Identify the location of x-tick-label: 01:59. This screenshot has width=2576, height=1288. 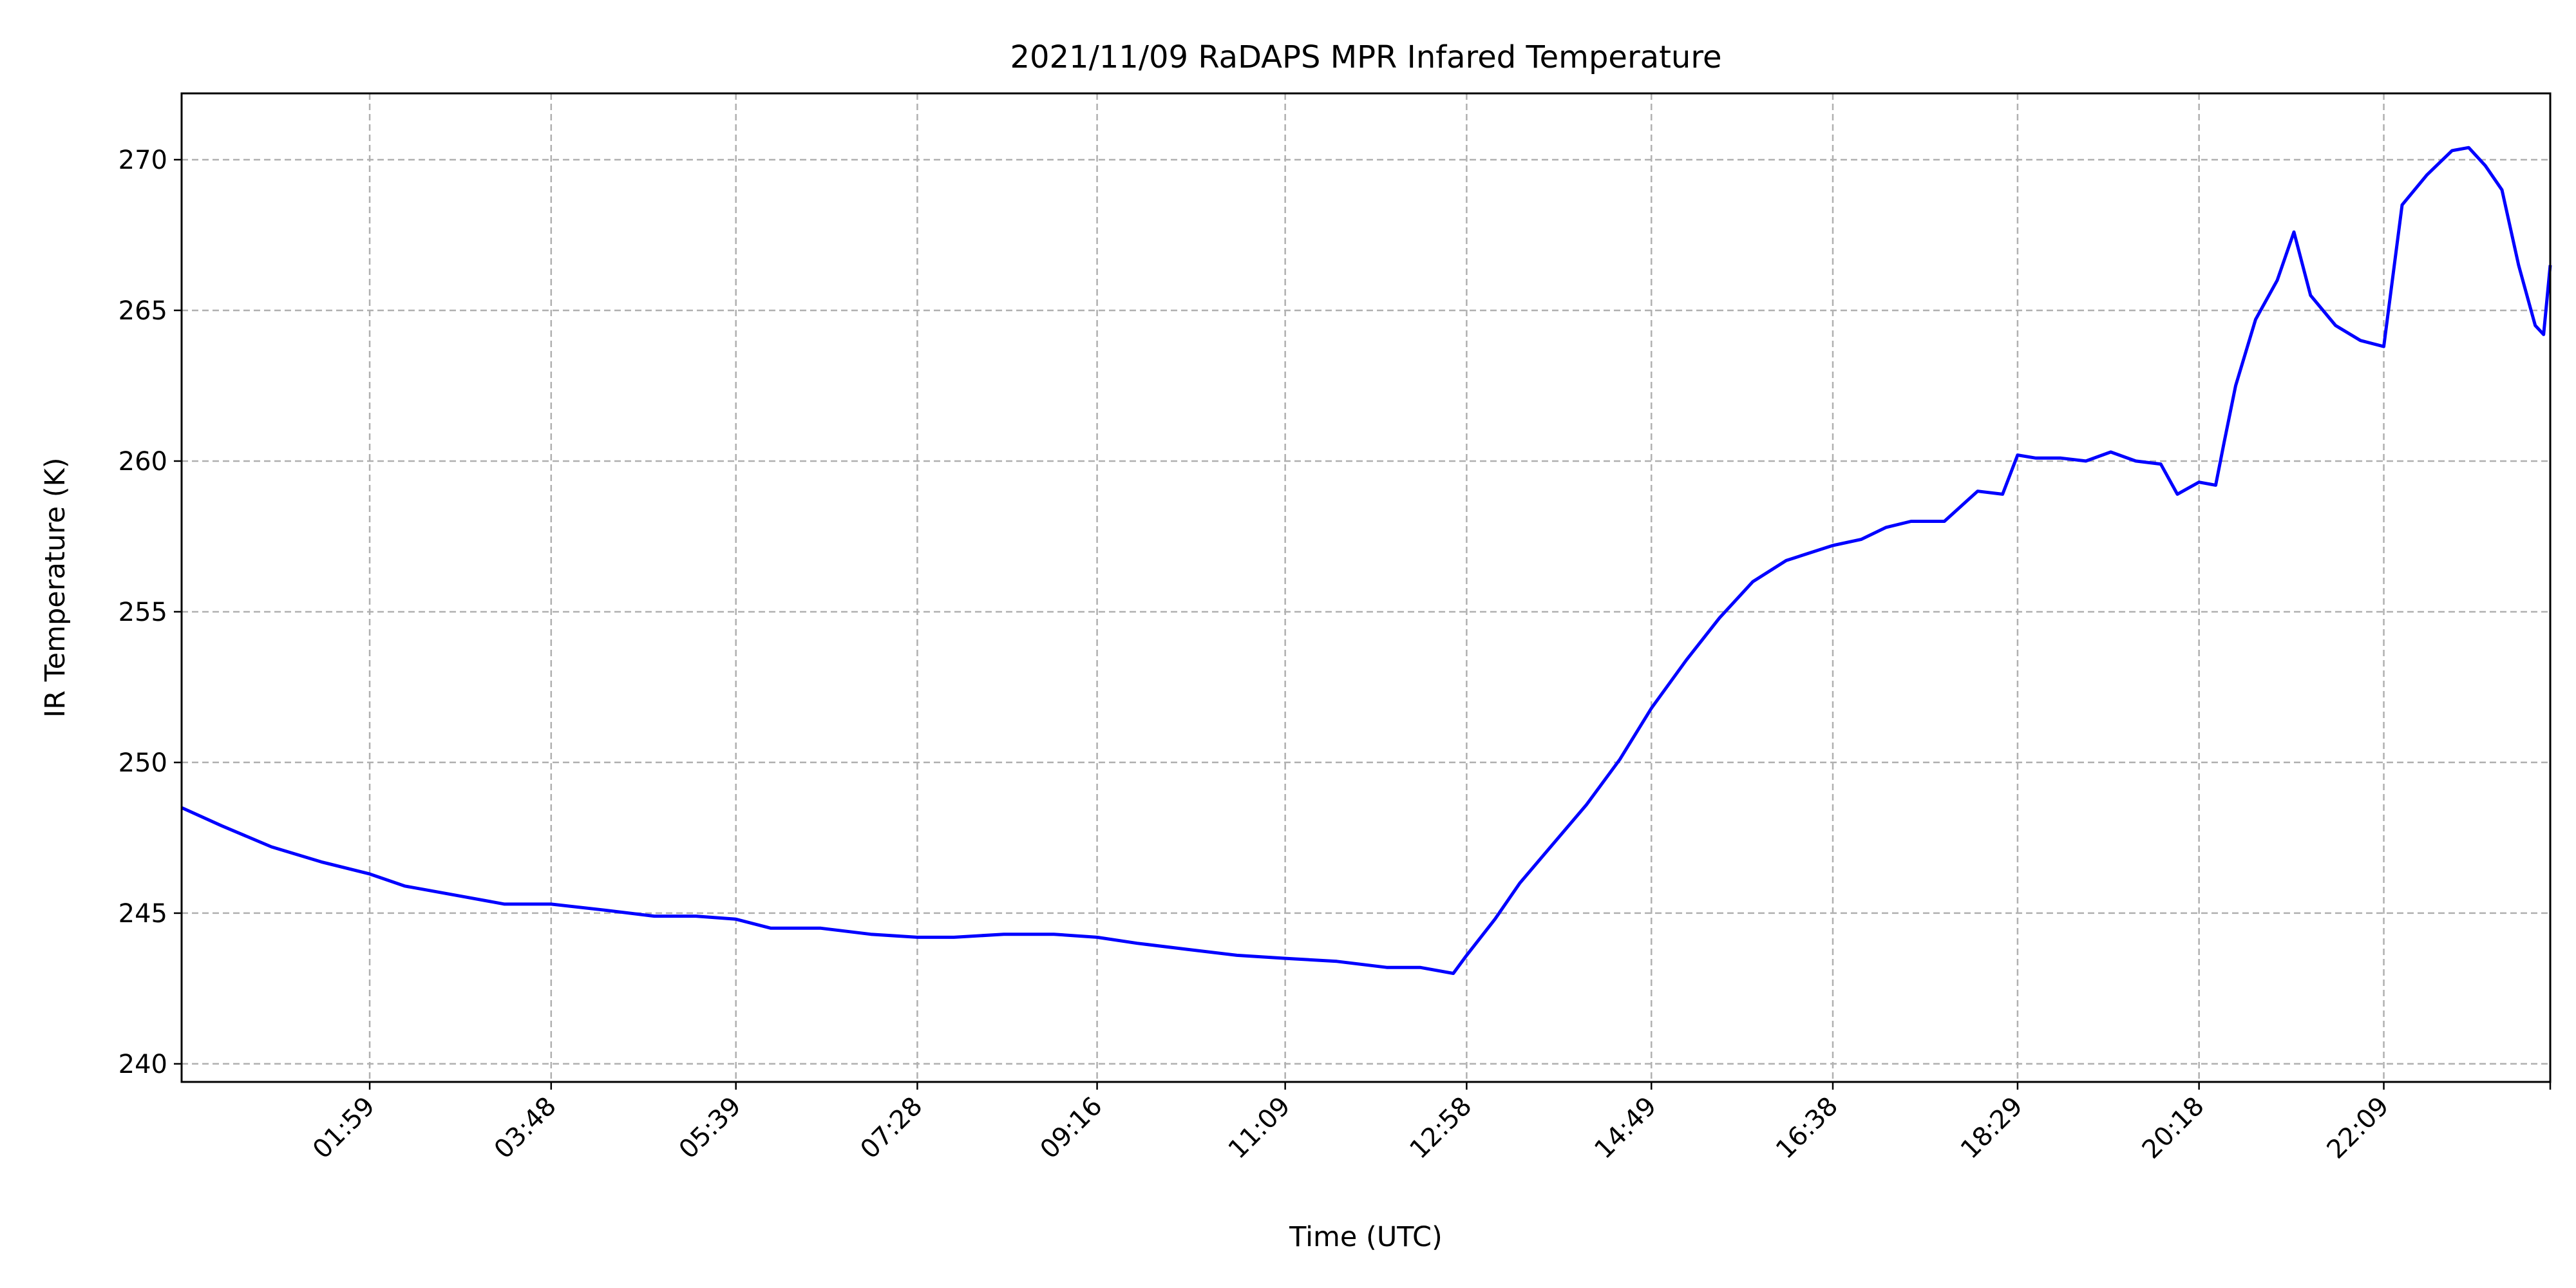
(344, 1128).